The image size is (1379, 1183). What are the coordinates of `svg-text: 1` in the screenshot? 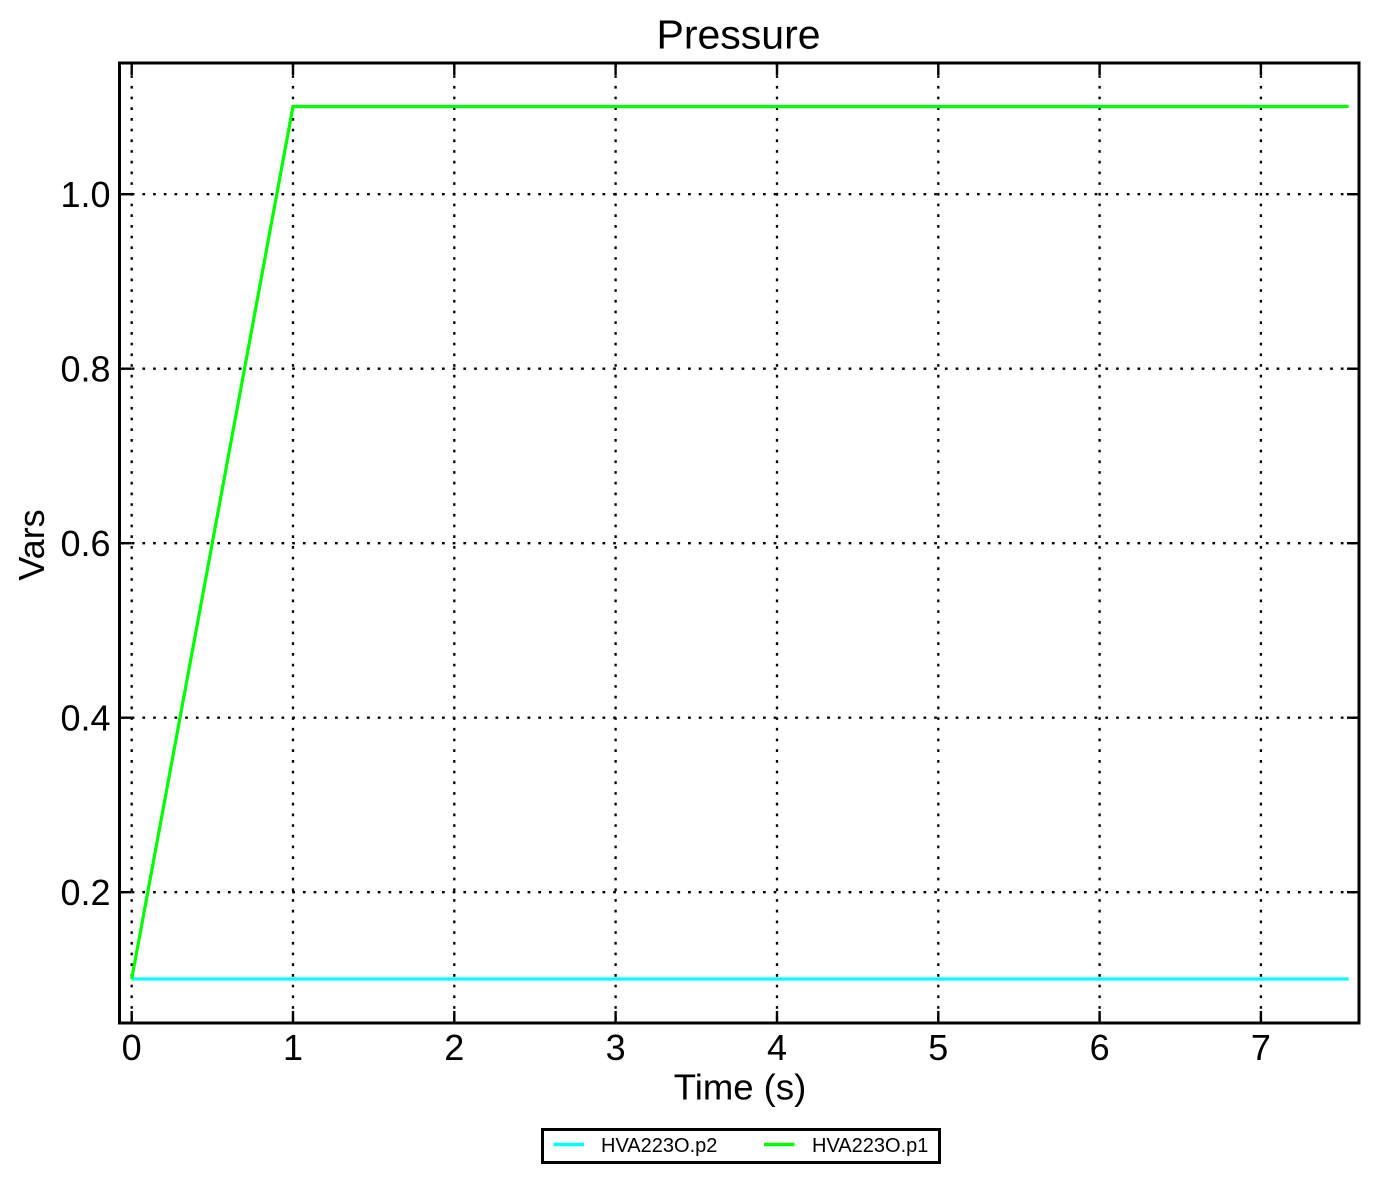 It's located at (293, 1047).